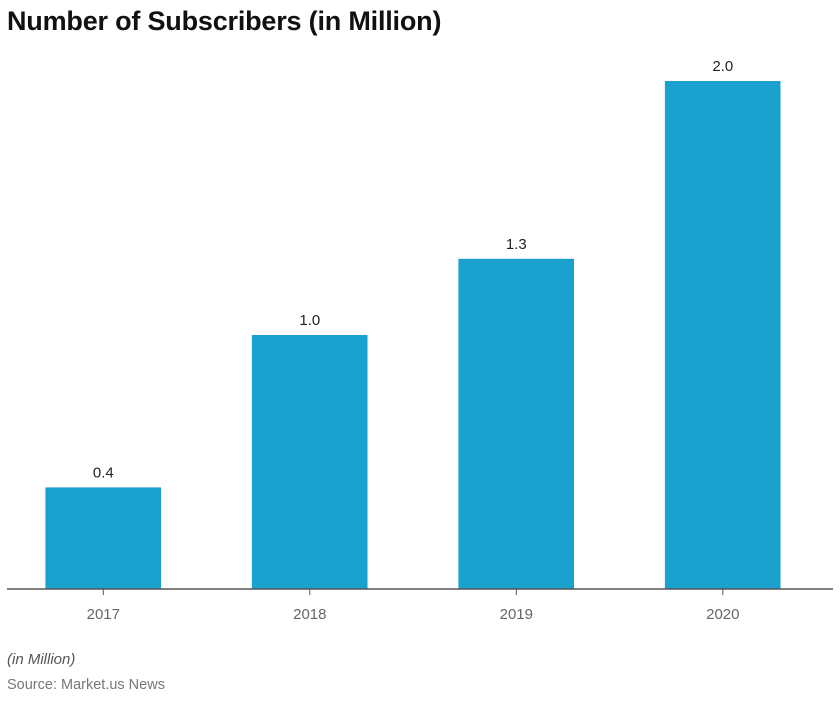 This screenshot has width=840, height=702. I want to click on unit-note: (in Million), so click(41, 659).